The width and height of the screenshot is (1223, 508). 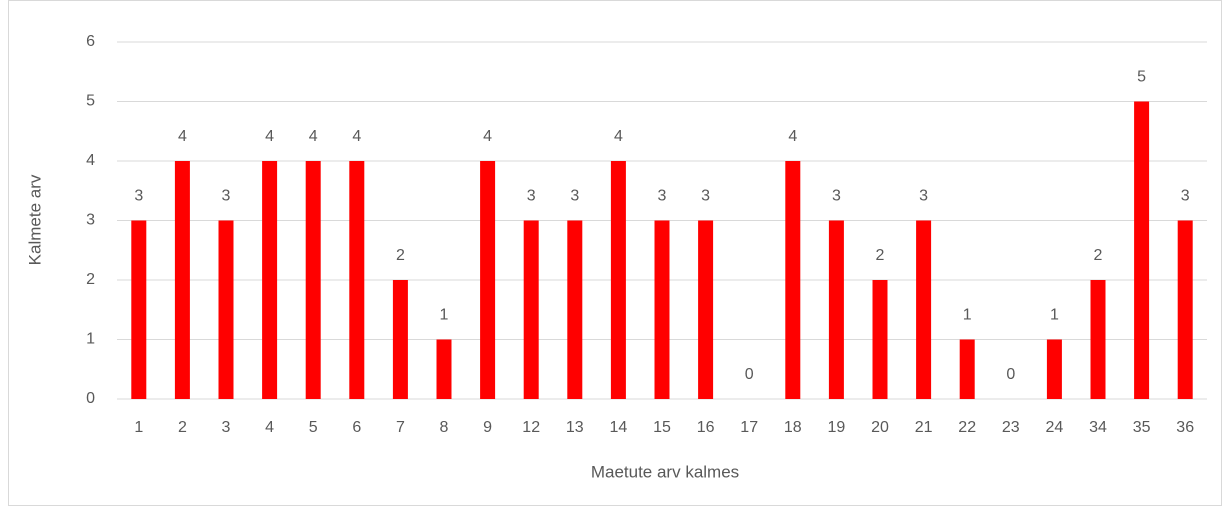 What do you see at coordinates (400, 427) in the screenshot?
I see `x-tick-label: 7` at bounding box center [400, 427].